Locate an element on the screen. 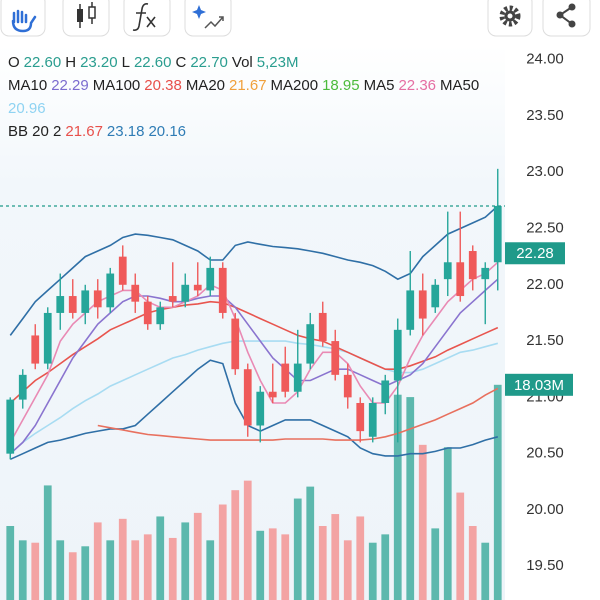 The height and width of the screenshot is (600, 600). ma-value: 20.38 is located at coordinates (163, 85).